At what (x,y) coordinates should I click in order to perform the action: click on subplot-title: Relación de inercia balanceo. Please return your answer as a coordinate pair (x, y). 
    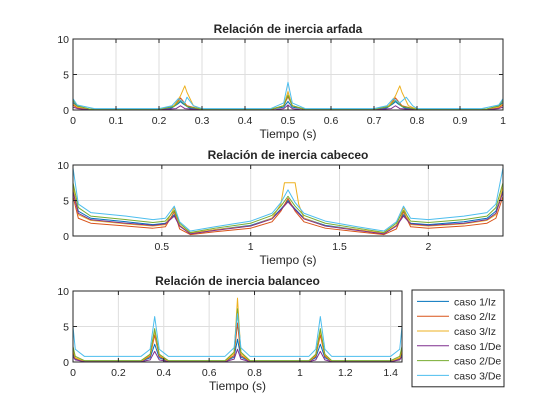
    Looking at the image, I should click on (237, 281).